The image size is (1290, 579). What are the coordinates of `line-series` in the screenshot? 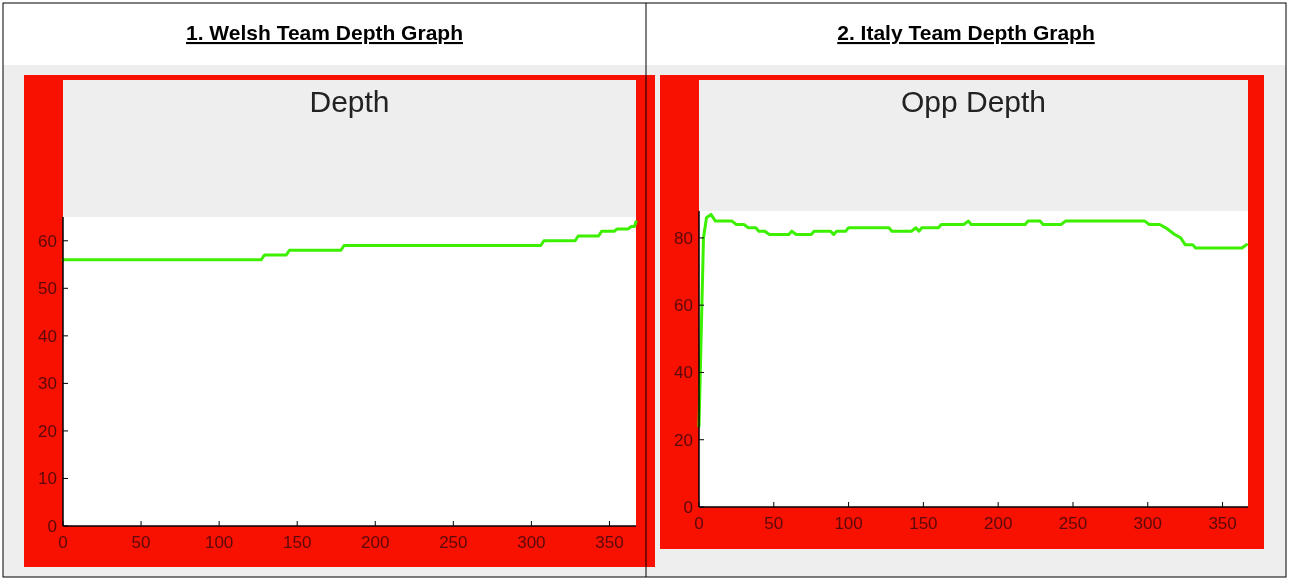 It's located at (349, 241).